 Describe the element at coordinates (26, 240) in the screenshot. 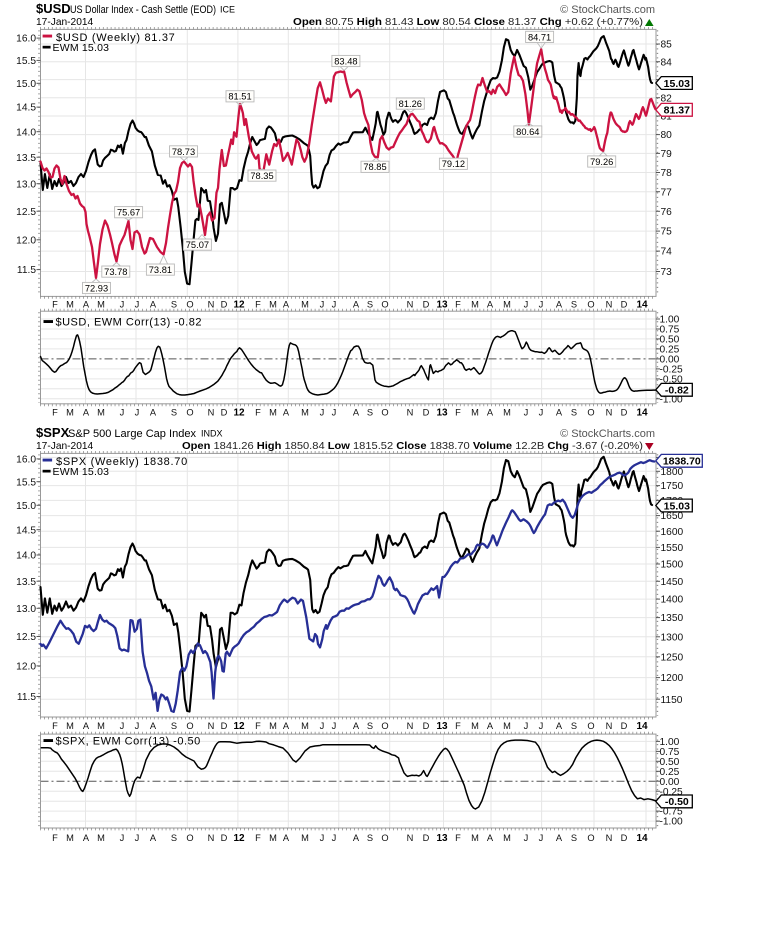

I see `svg-text: 12.0` at that location.